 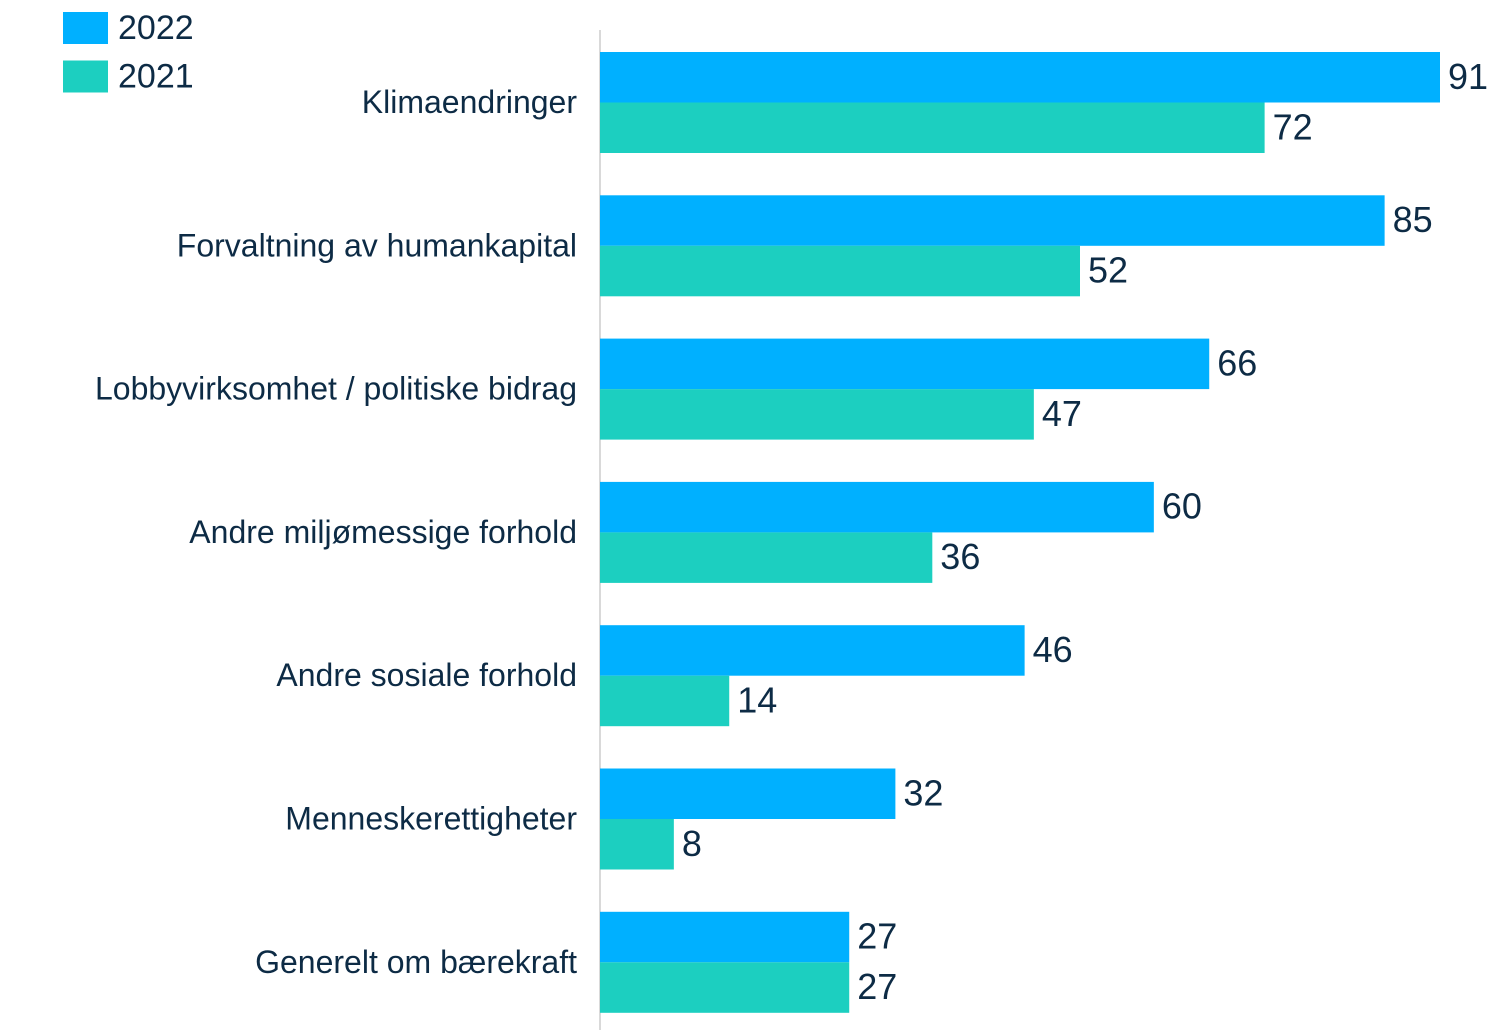 I want to click on data-label: 32, so click(x=923, y=792).